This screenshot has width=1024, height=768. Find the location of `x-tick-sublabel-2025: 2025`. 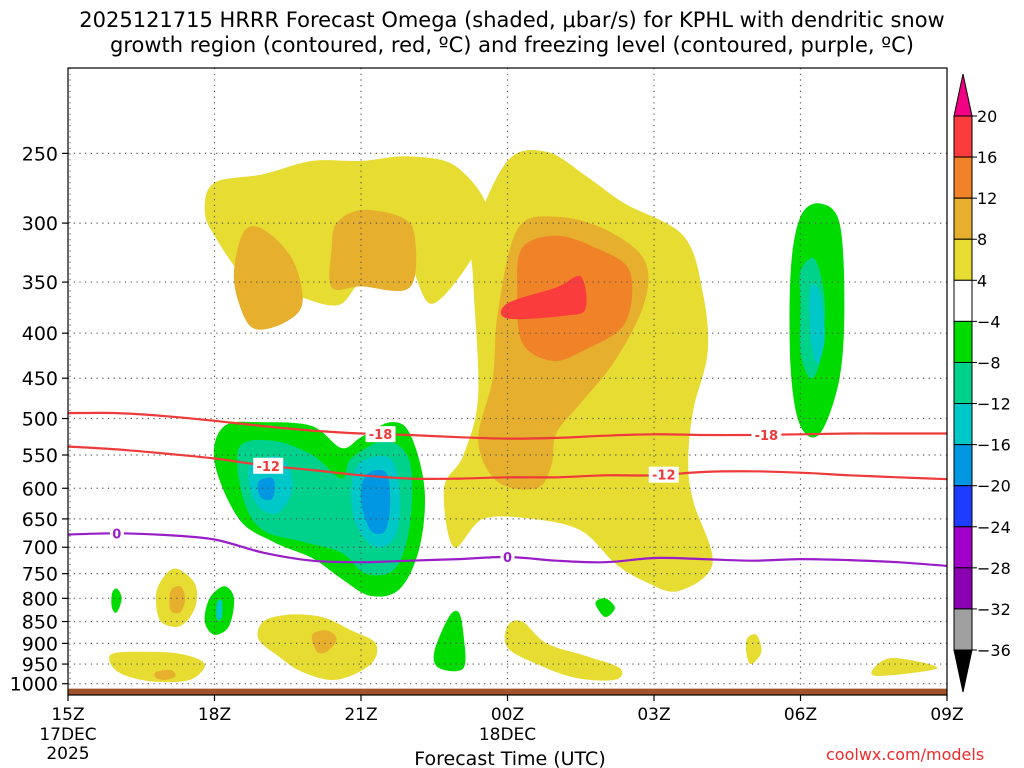

x-tick-sublabel-2025: 2025 is located at coordinates (67, 754).